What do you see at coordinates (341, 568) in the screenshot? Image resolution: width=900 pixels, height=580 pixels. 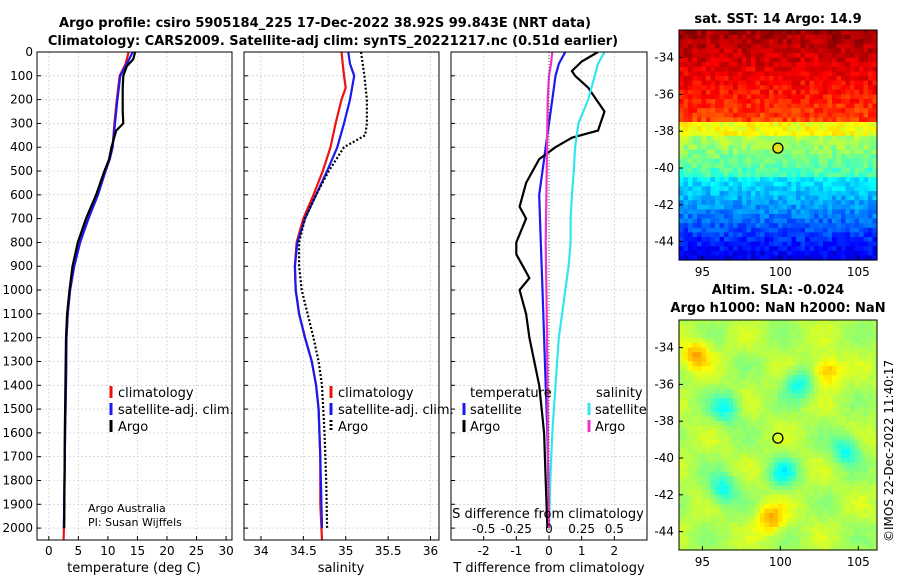 I see `salinity-xlabel: salinity` at bounding box center [341, 568].